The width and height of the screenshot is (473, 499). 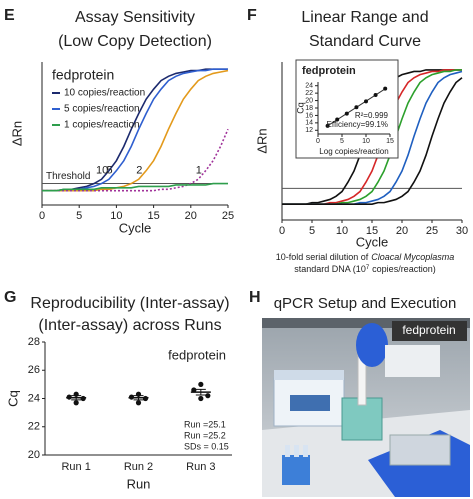 I want to click on caption-line: standard DNA (107 copies/reaction), so click(x=364, y=269).